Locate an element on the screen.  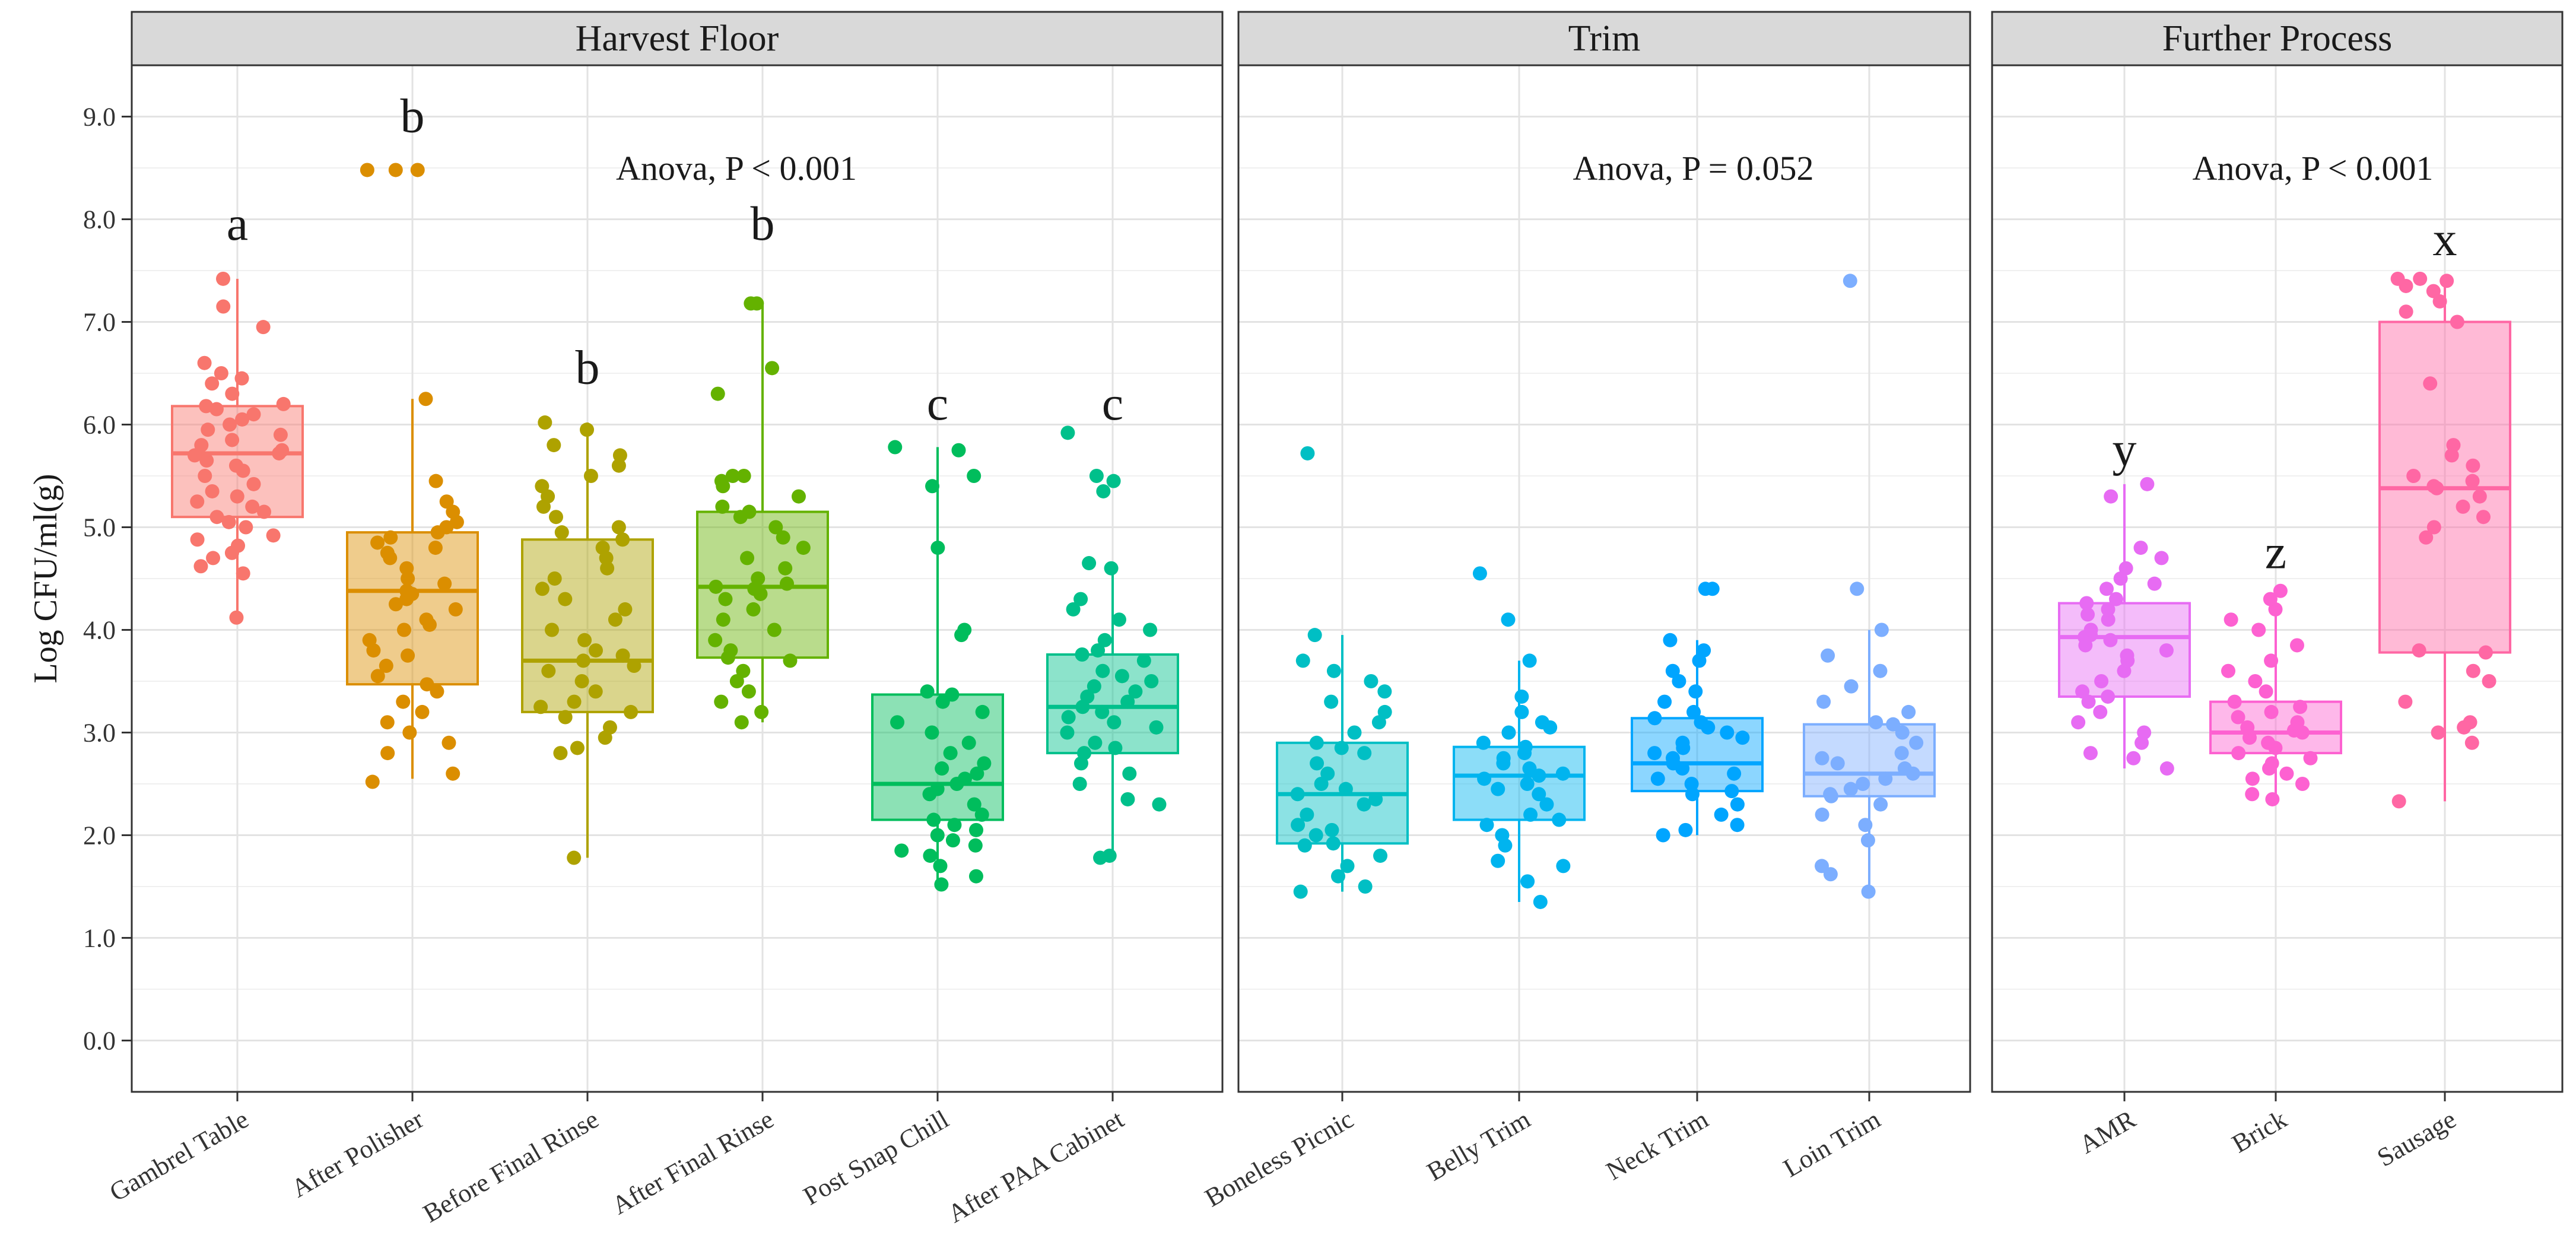
x-tick-label: Before Final Rinse is located at coordinates (511, 1166).